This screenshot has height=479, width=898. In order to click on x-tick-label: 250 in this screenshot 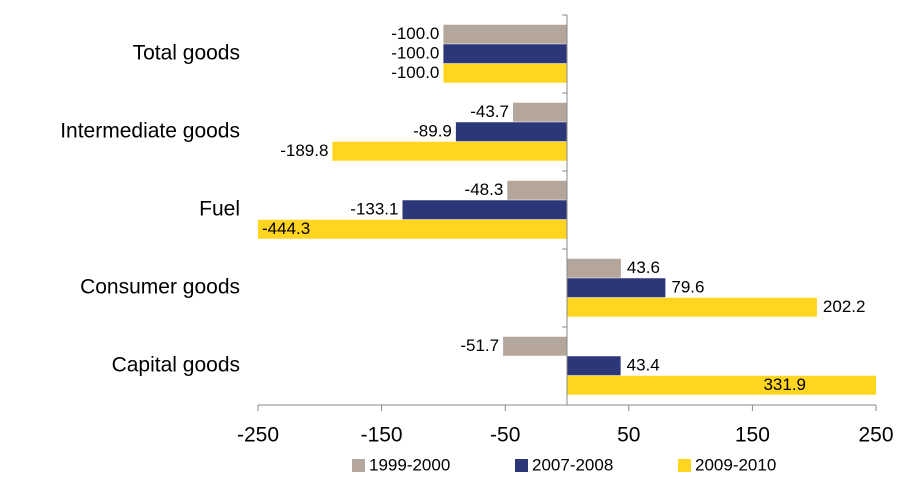, I will do `click(875, 435)`.